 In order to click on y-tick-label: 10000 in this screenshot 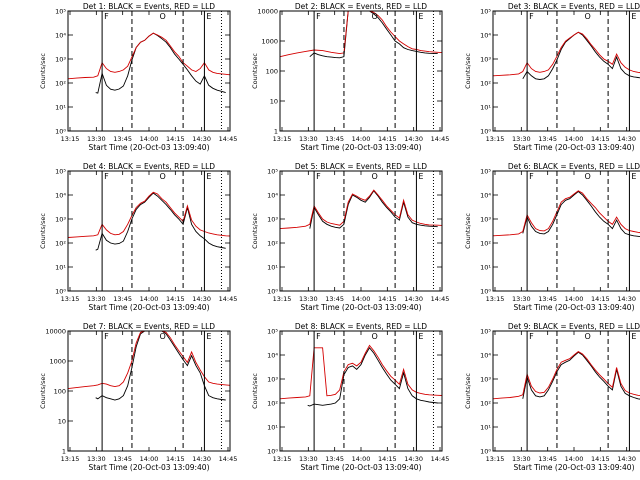, I will do `click(267, 12)`.